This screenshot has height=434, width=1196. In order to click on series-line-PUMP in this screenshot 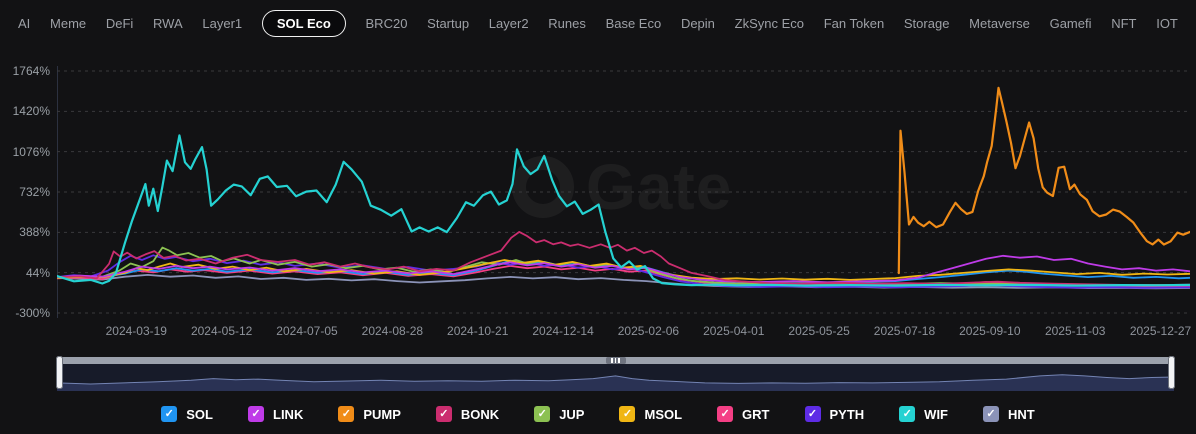, I will do `click(1043, 180)`.